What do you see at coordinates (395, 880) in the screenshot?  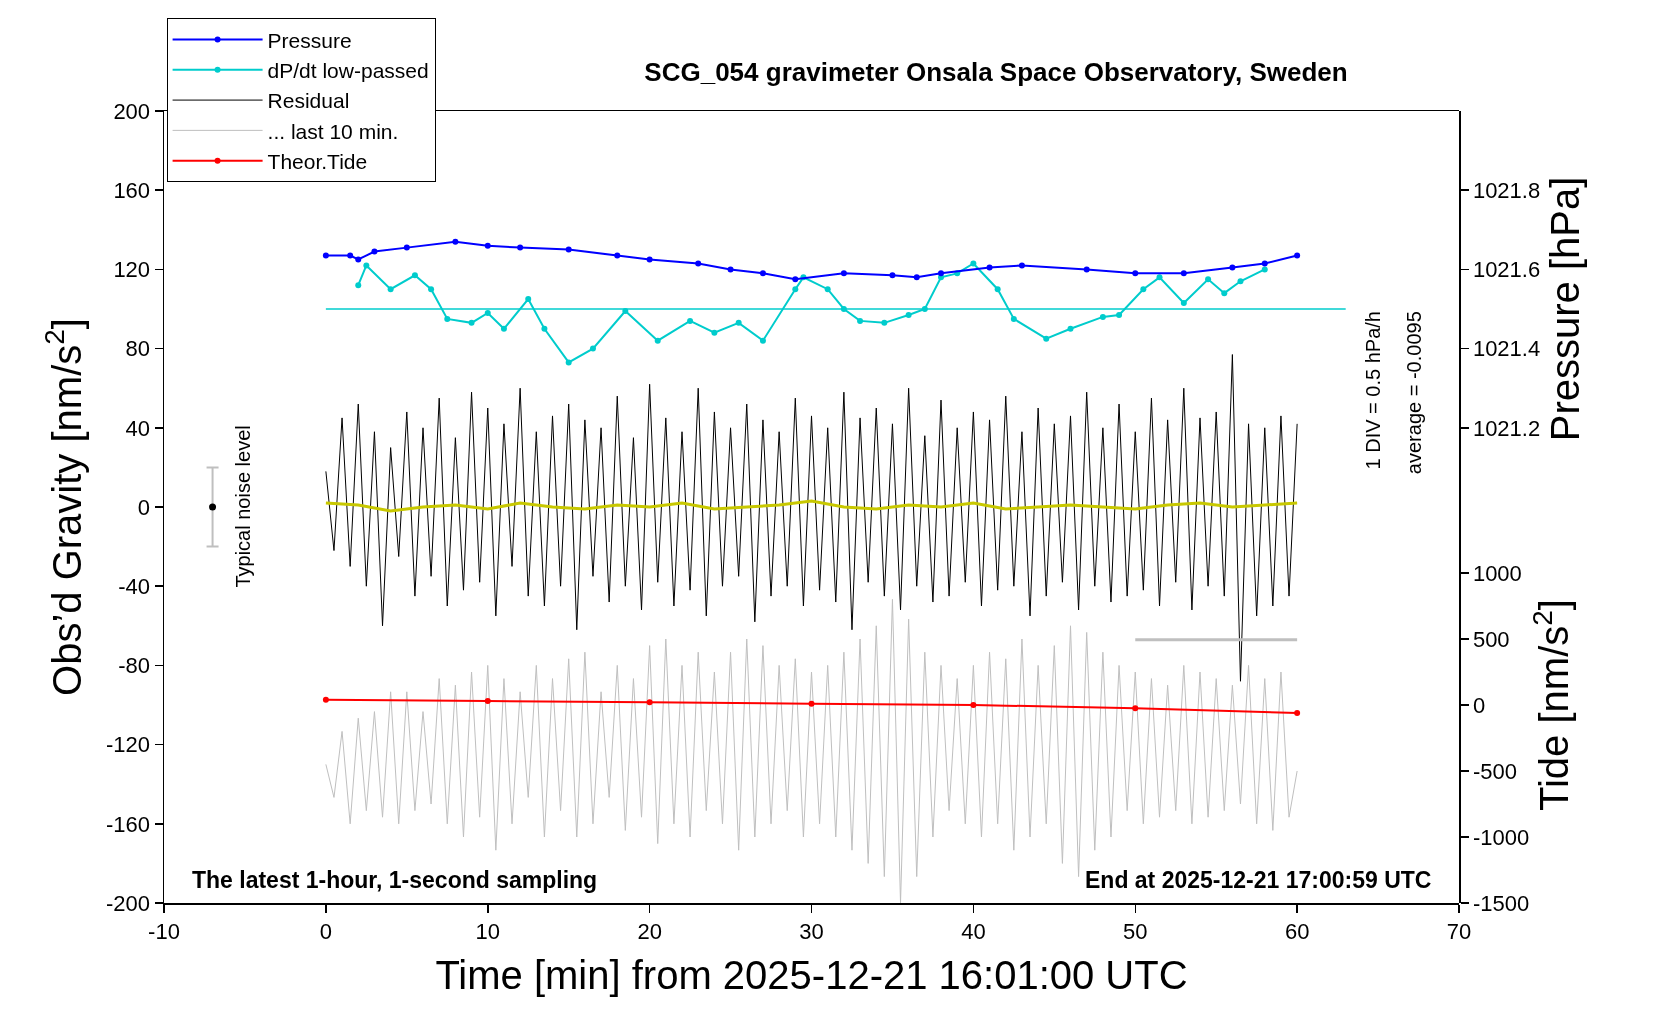 I see `annotation: The latest 1-hour, 1-second sampling` at bounding box center [395, 880].